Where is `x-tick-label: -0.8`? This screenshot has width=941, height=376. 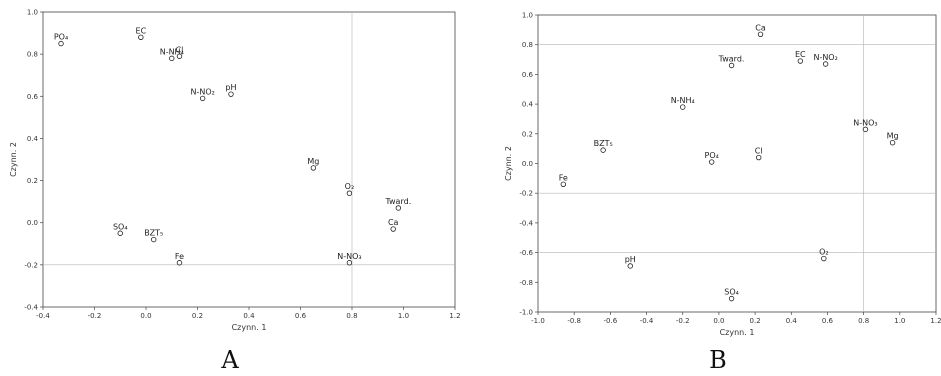 x-tick-label: -0.8 is located at coordinates (574, 321).